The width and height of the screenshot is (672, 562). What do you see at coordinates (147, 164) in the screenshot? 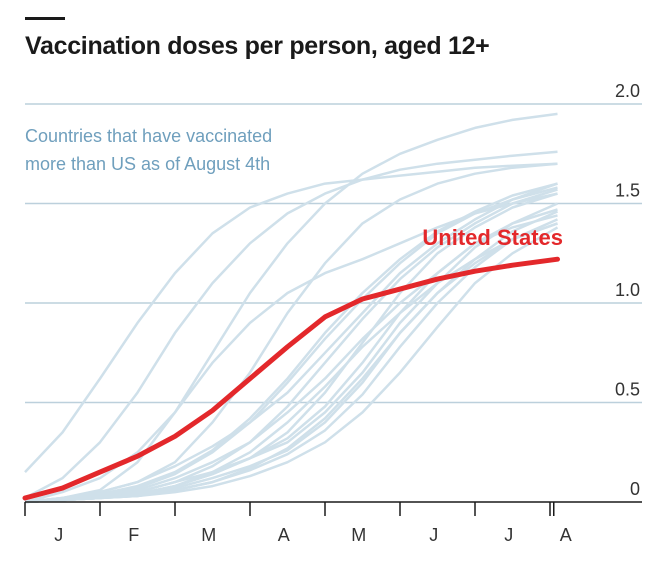
I see `group-annotation-line2: more than US as of August 4th` at bounding box center [147, 164].